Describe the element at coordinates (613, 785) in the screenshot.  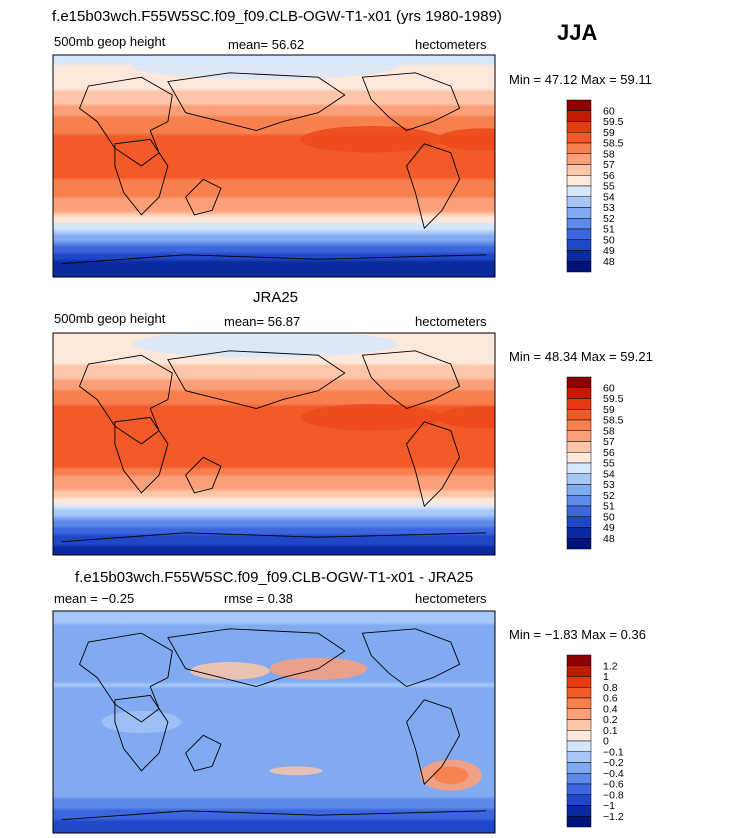
I see `colorbar-3-label-12: −0.6` at that location.